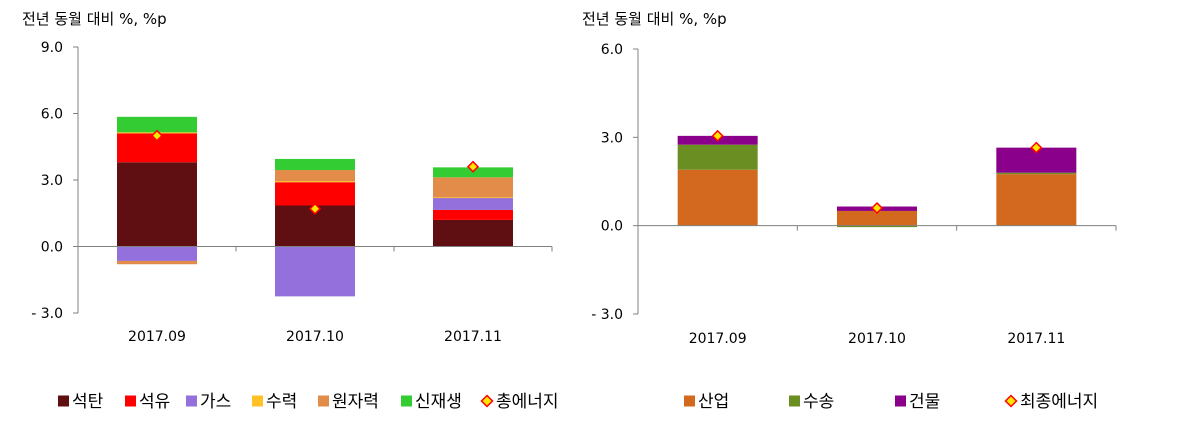 Image resolution: width=1200 pixels, height=426 pixels. What do you see at coordinates (527, 402) in the screenshot?
I see `legend-label: 총에너지` at bounding box center [527, 402].